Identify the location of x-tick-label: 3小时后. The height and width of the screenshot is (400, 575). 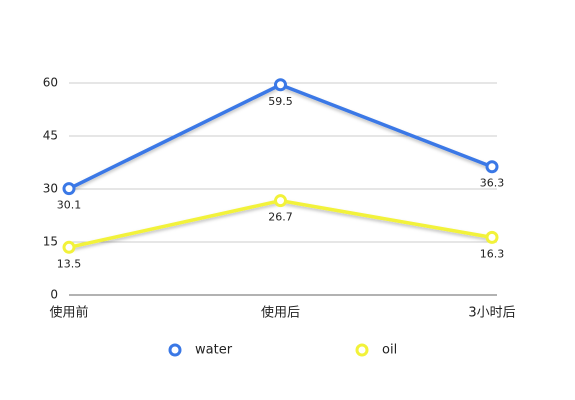
(491, 313).